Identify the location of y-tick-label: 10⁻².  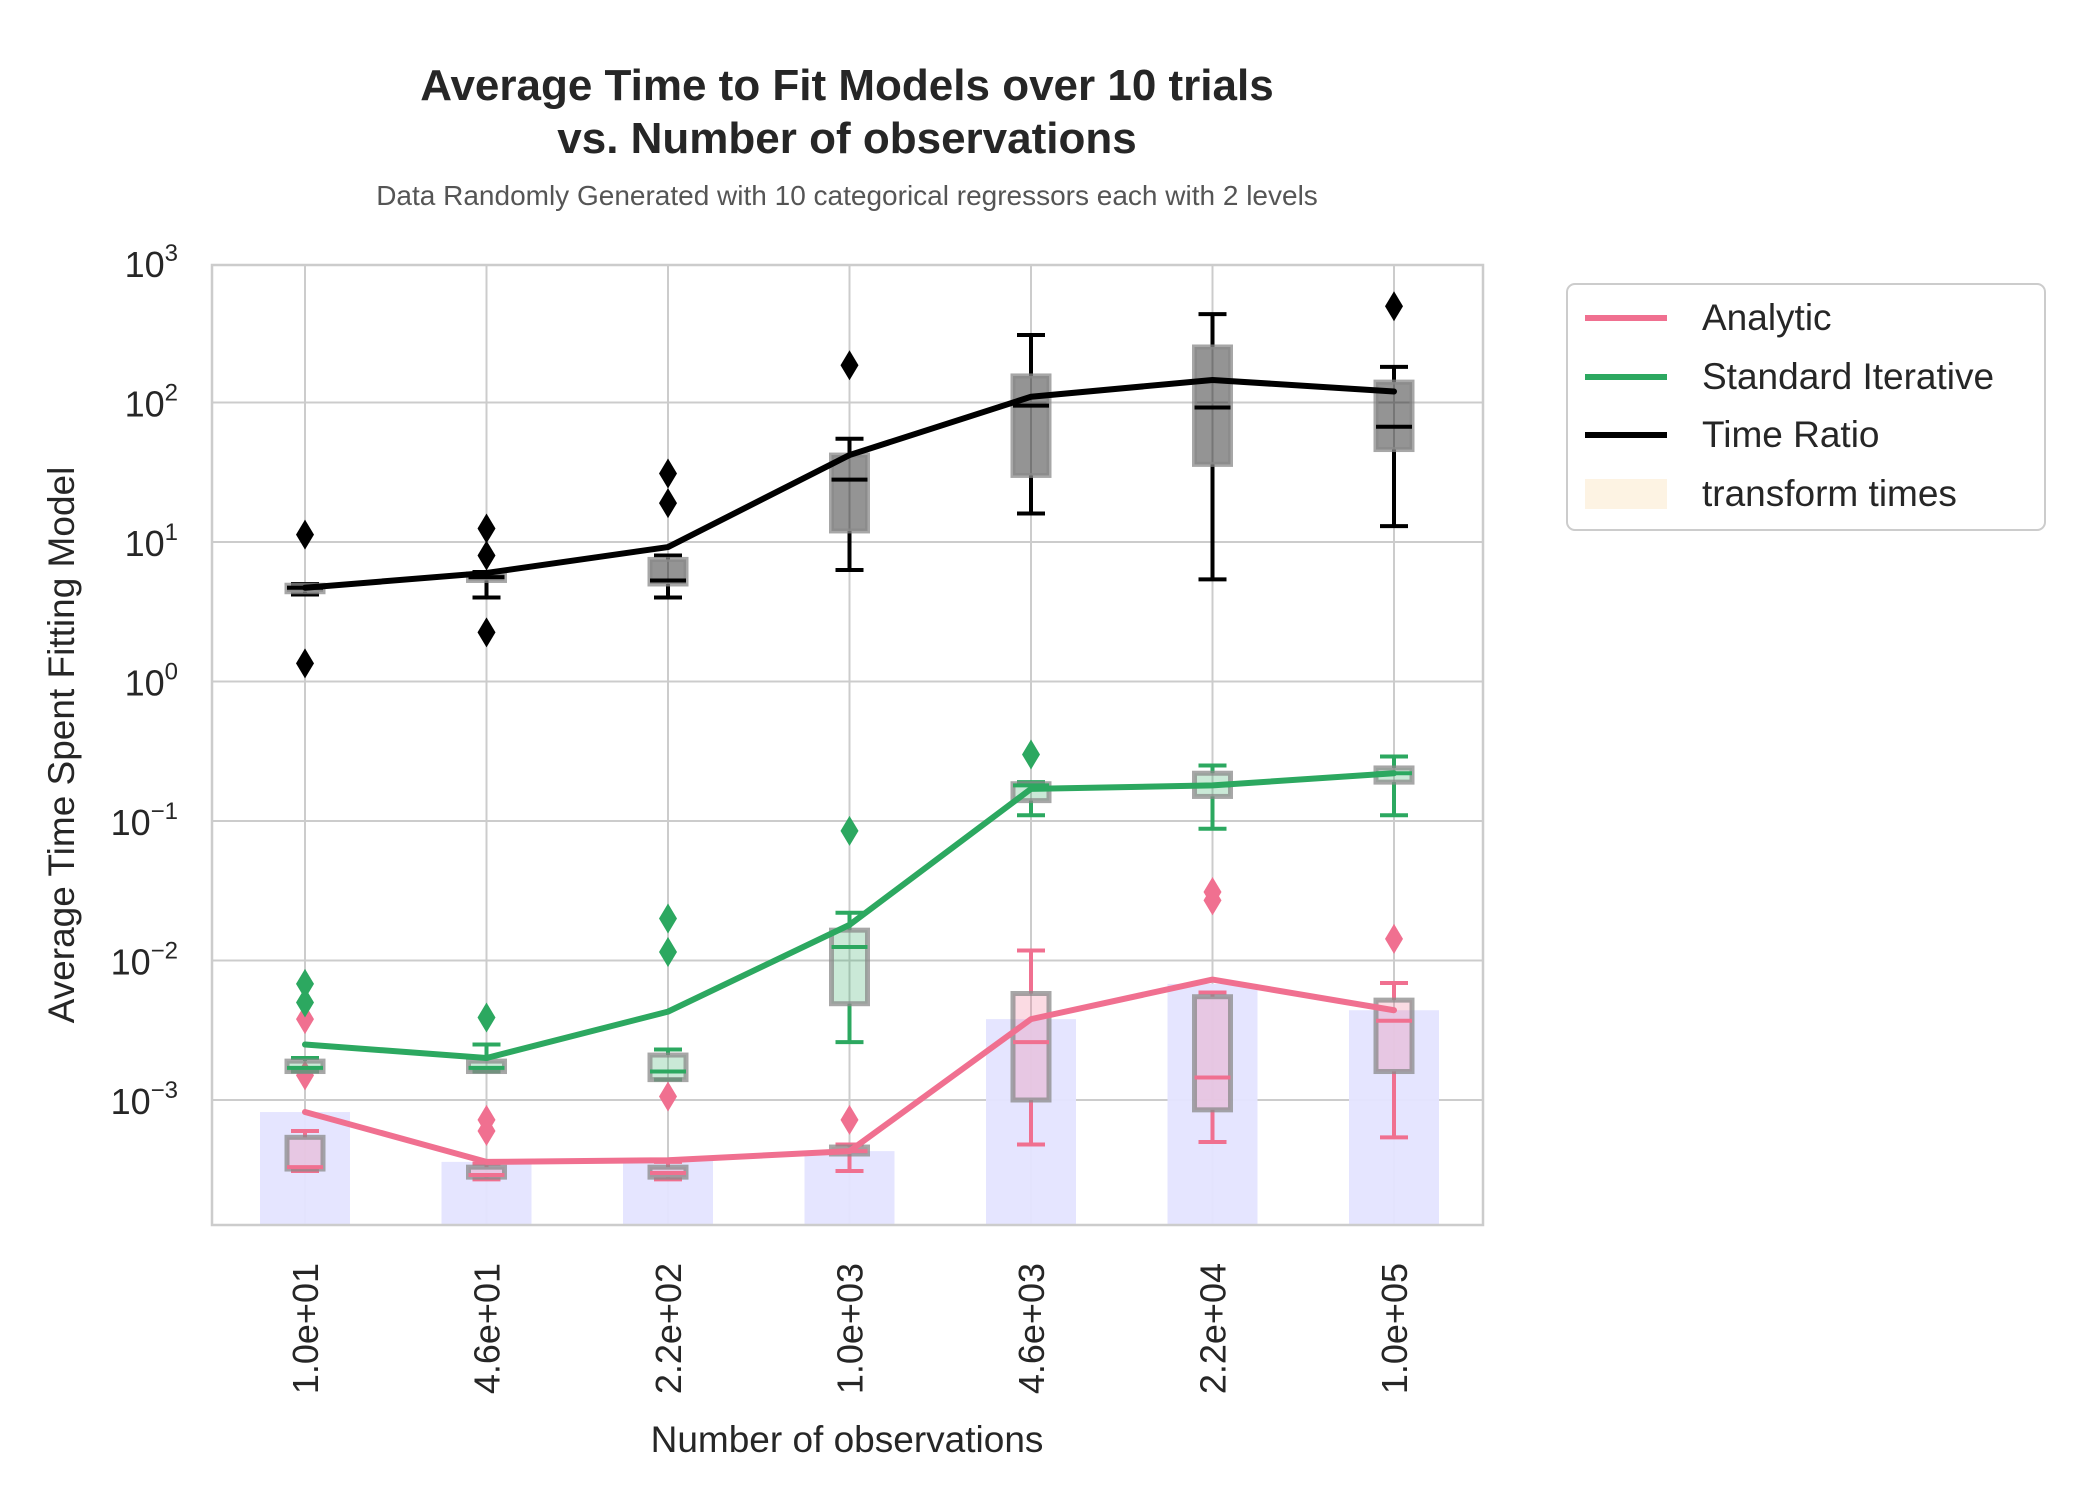
(144, 960).